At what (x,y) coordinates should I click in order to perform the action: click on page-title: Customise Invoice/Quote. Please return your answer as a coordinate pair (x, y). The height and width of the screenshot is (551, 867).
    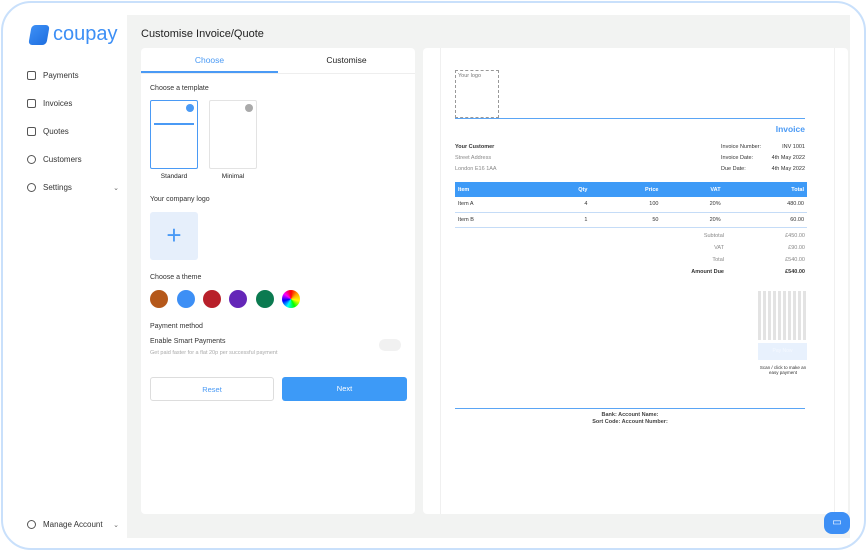
    Looking at the image, I should click on (202, 34).